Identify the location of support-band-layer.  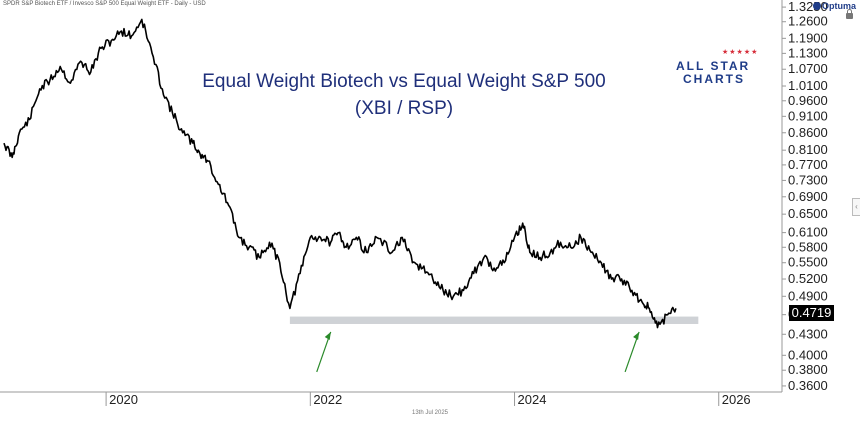
(494, 320).